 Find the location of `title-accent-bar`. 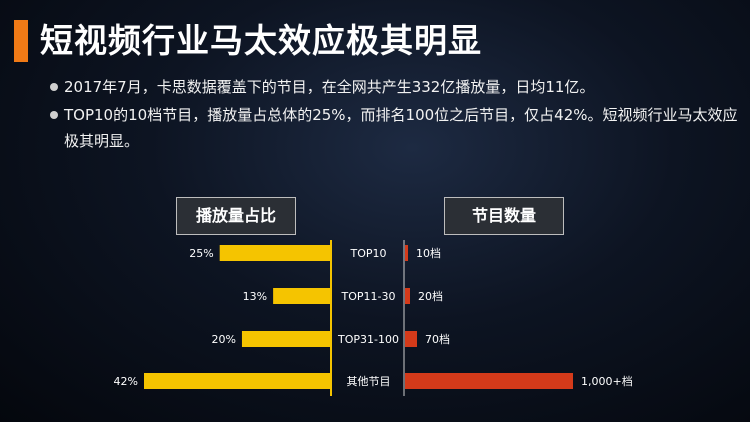

title-accent-bar is located at coordinates (21, 41).